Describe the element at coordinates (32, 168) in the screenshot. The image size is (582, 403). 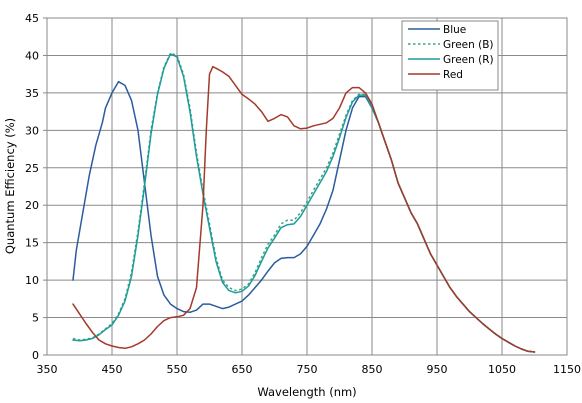
I see `y-tick-label: 25` at that location.